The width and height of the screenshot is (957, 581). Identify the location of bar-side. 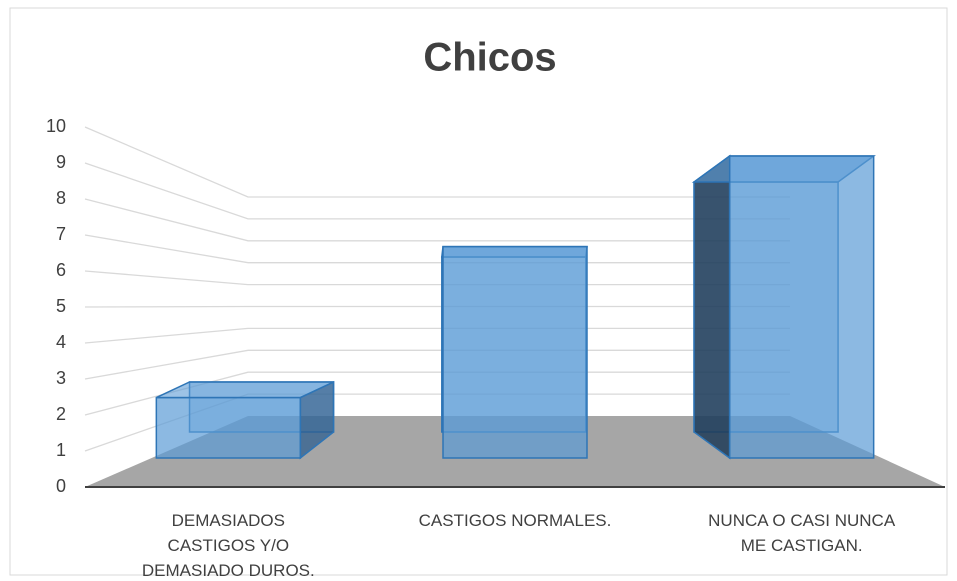
(712, 307).